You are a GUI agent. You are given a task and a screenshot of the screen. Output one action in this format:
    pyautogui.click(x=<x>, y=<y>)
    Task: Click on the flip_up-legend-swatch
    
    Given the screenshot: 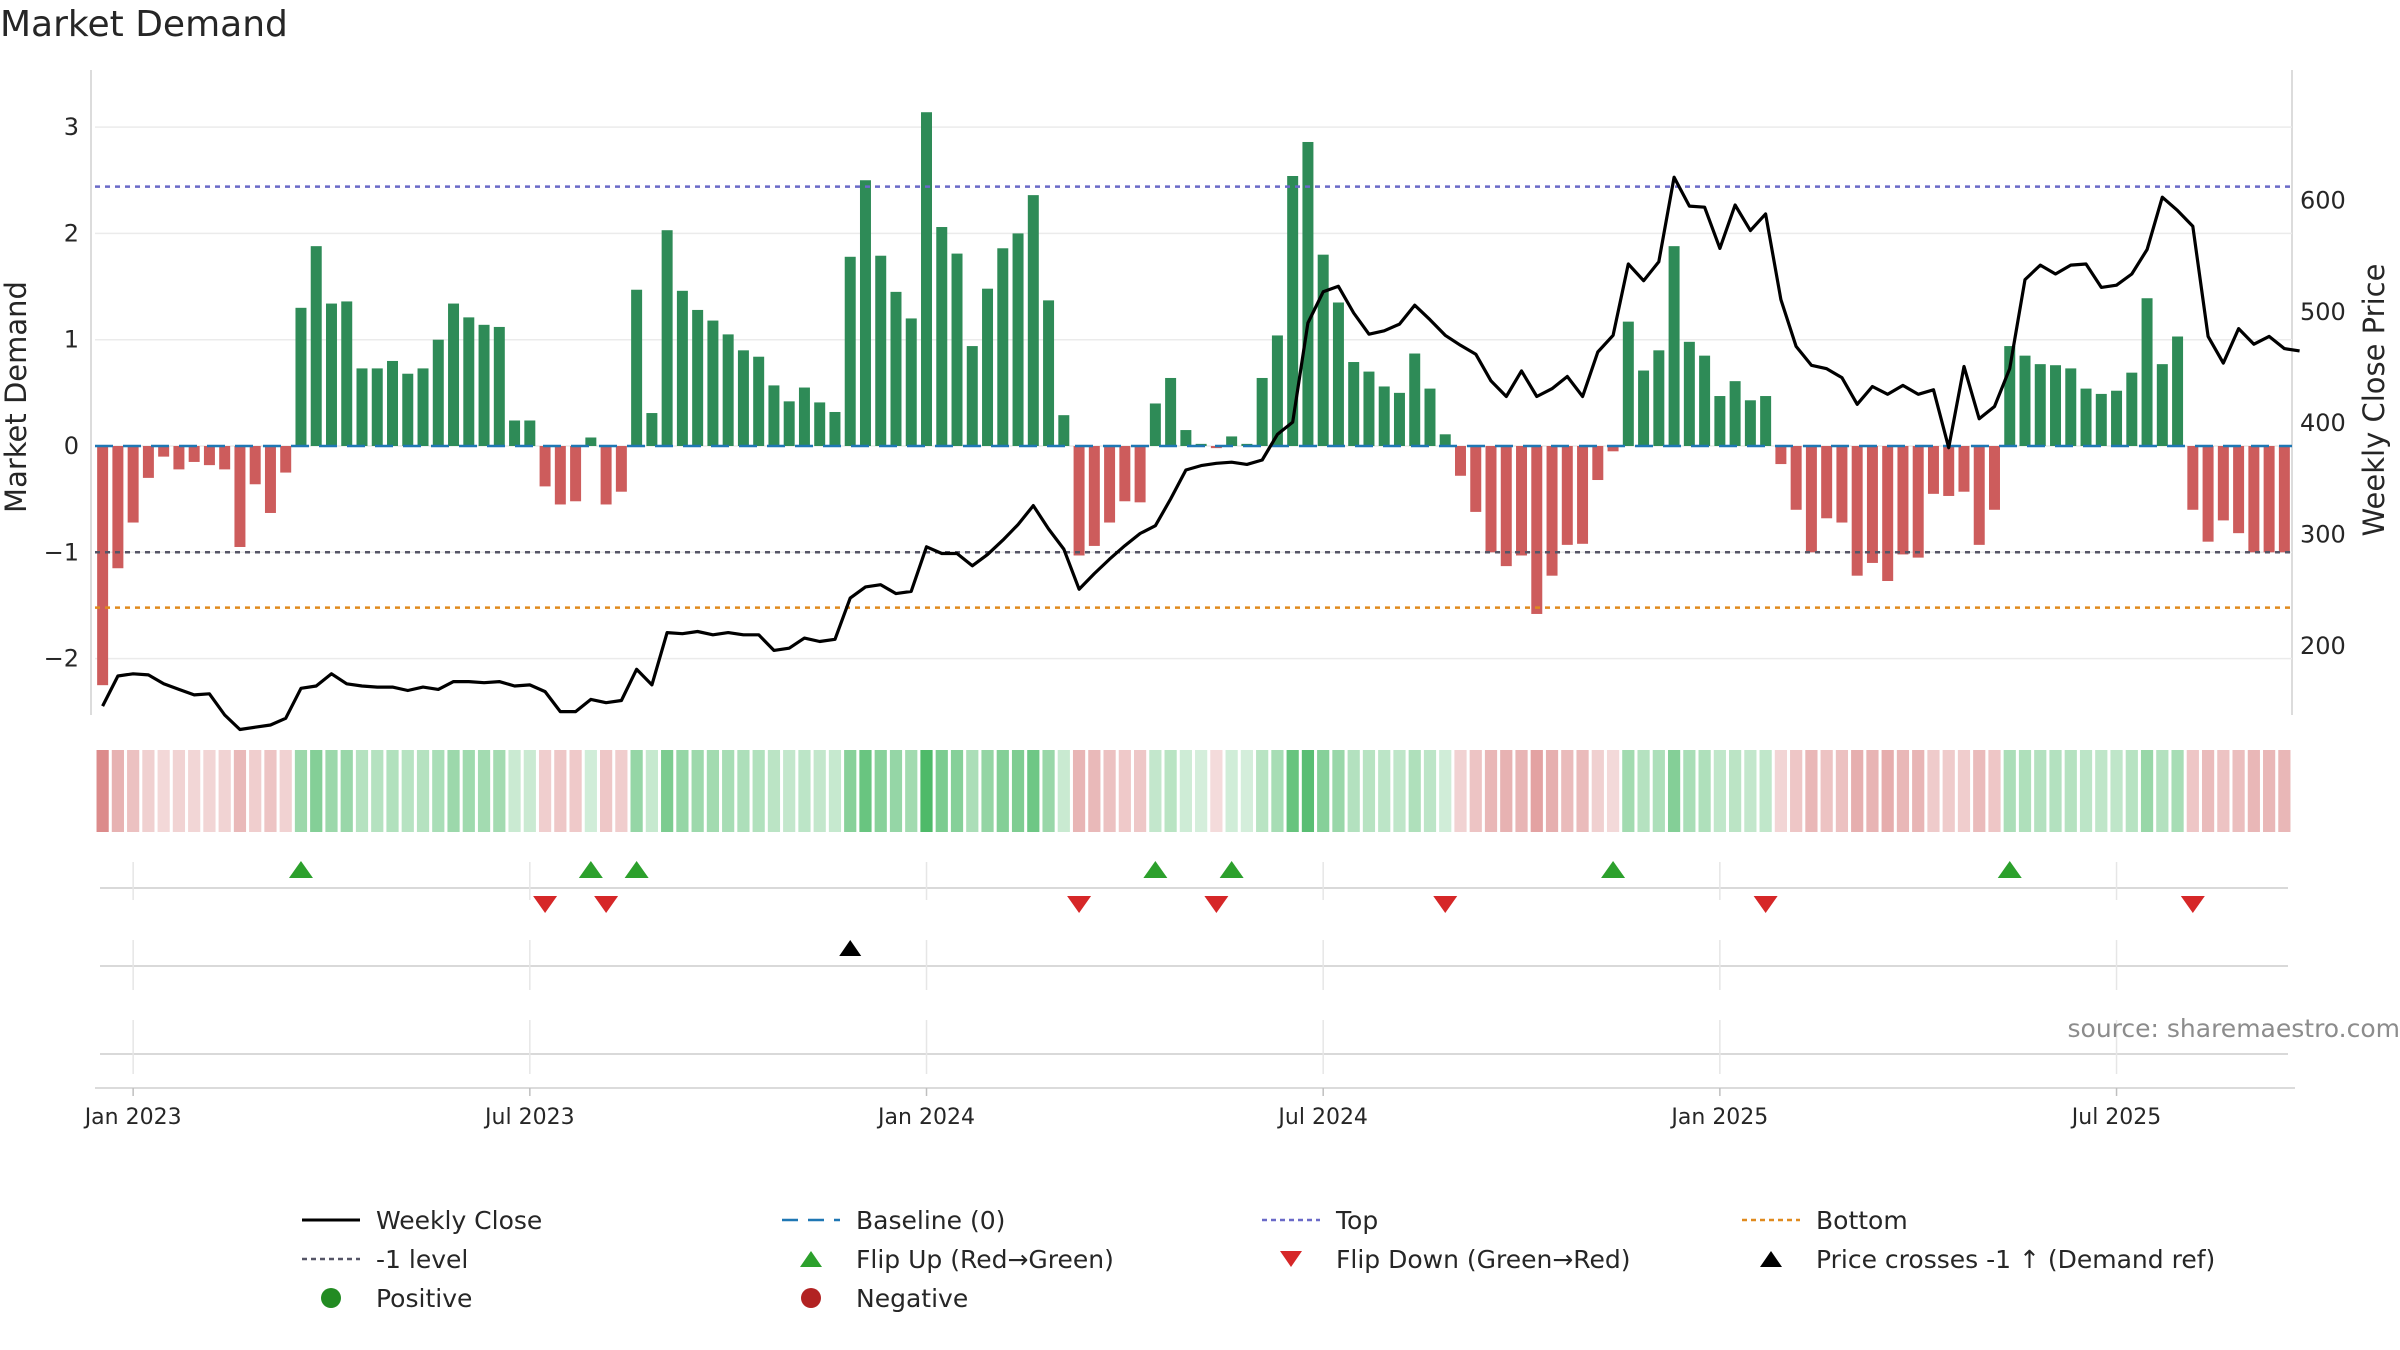 What is the action you would take?
    pyautogui.click(x=811, y=1259)
    